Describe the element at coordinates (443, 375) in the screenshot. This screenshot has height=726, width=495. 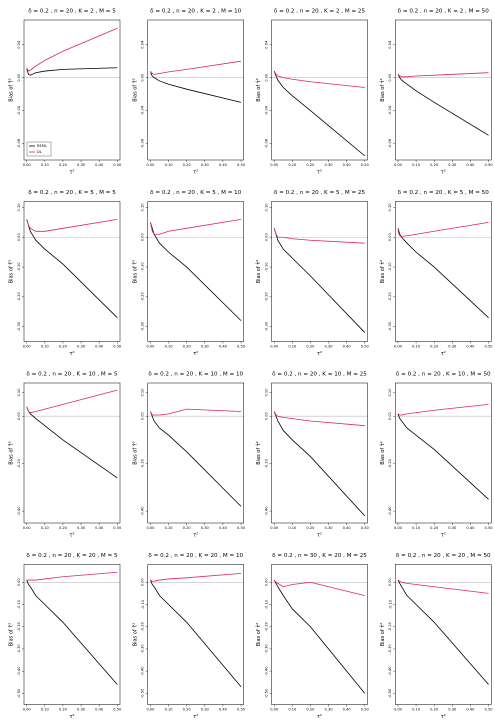
I see `panel-title: δ = 0.2 , n = 20 , K = 10 , M = 50` at that location.